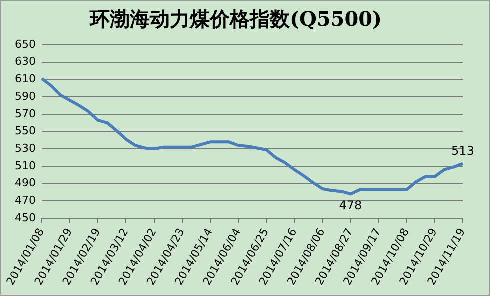 The image size is (490, 296). Describe the element at coordinates (25, 148) in the screenshot. I see `y-tick-label: 530` at that location.